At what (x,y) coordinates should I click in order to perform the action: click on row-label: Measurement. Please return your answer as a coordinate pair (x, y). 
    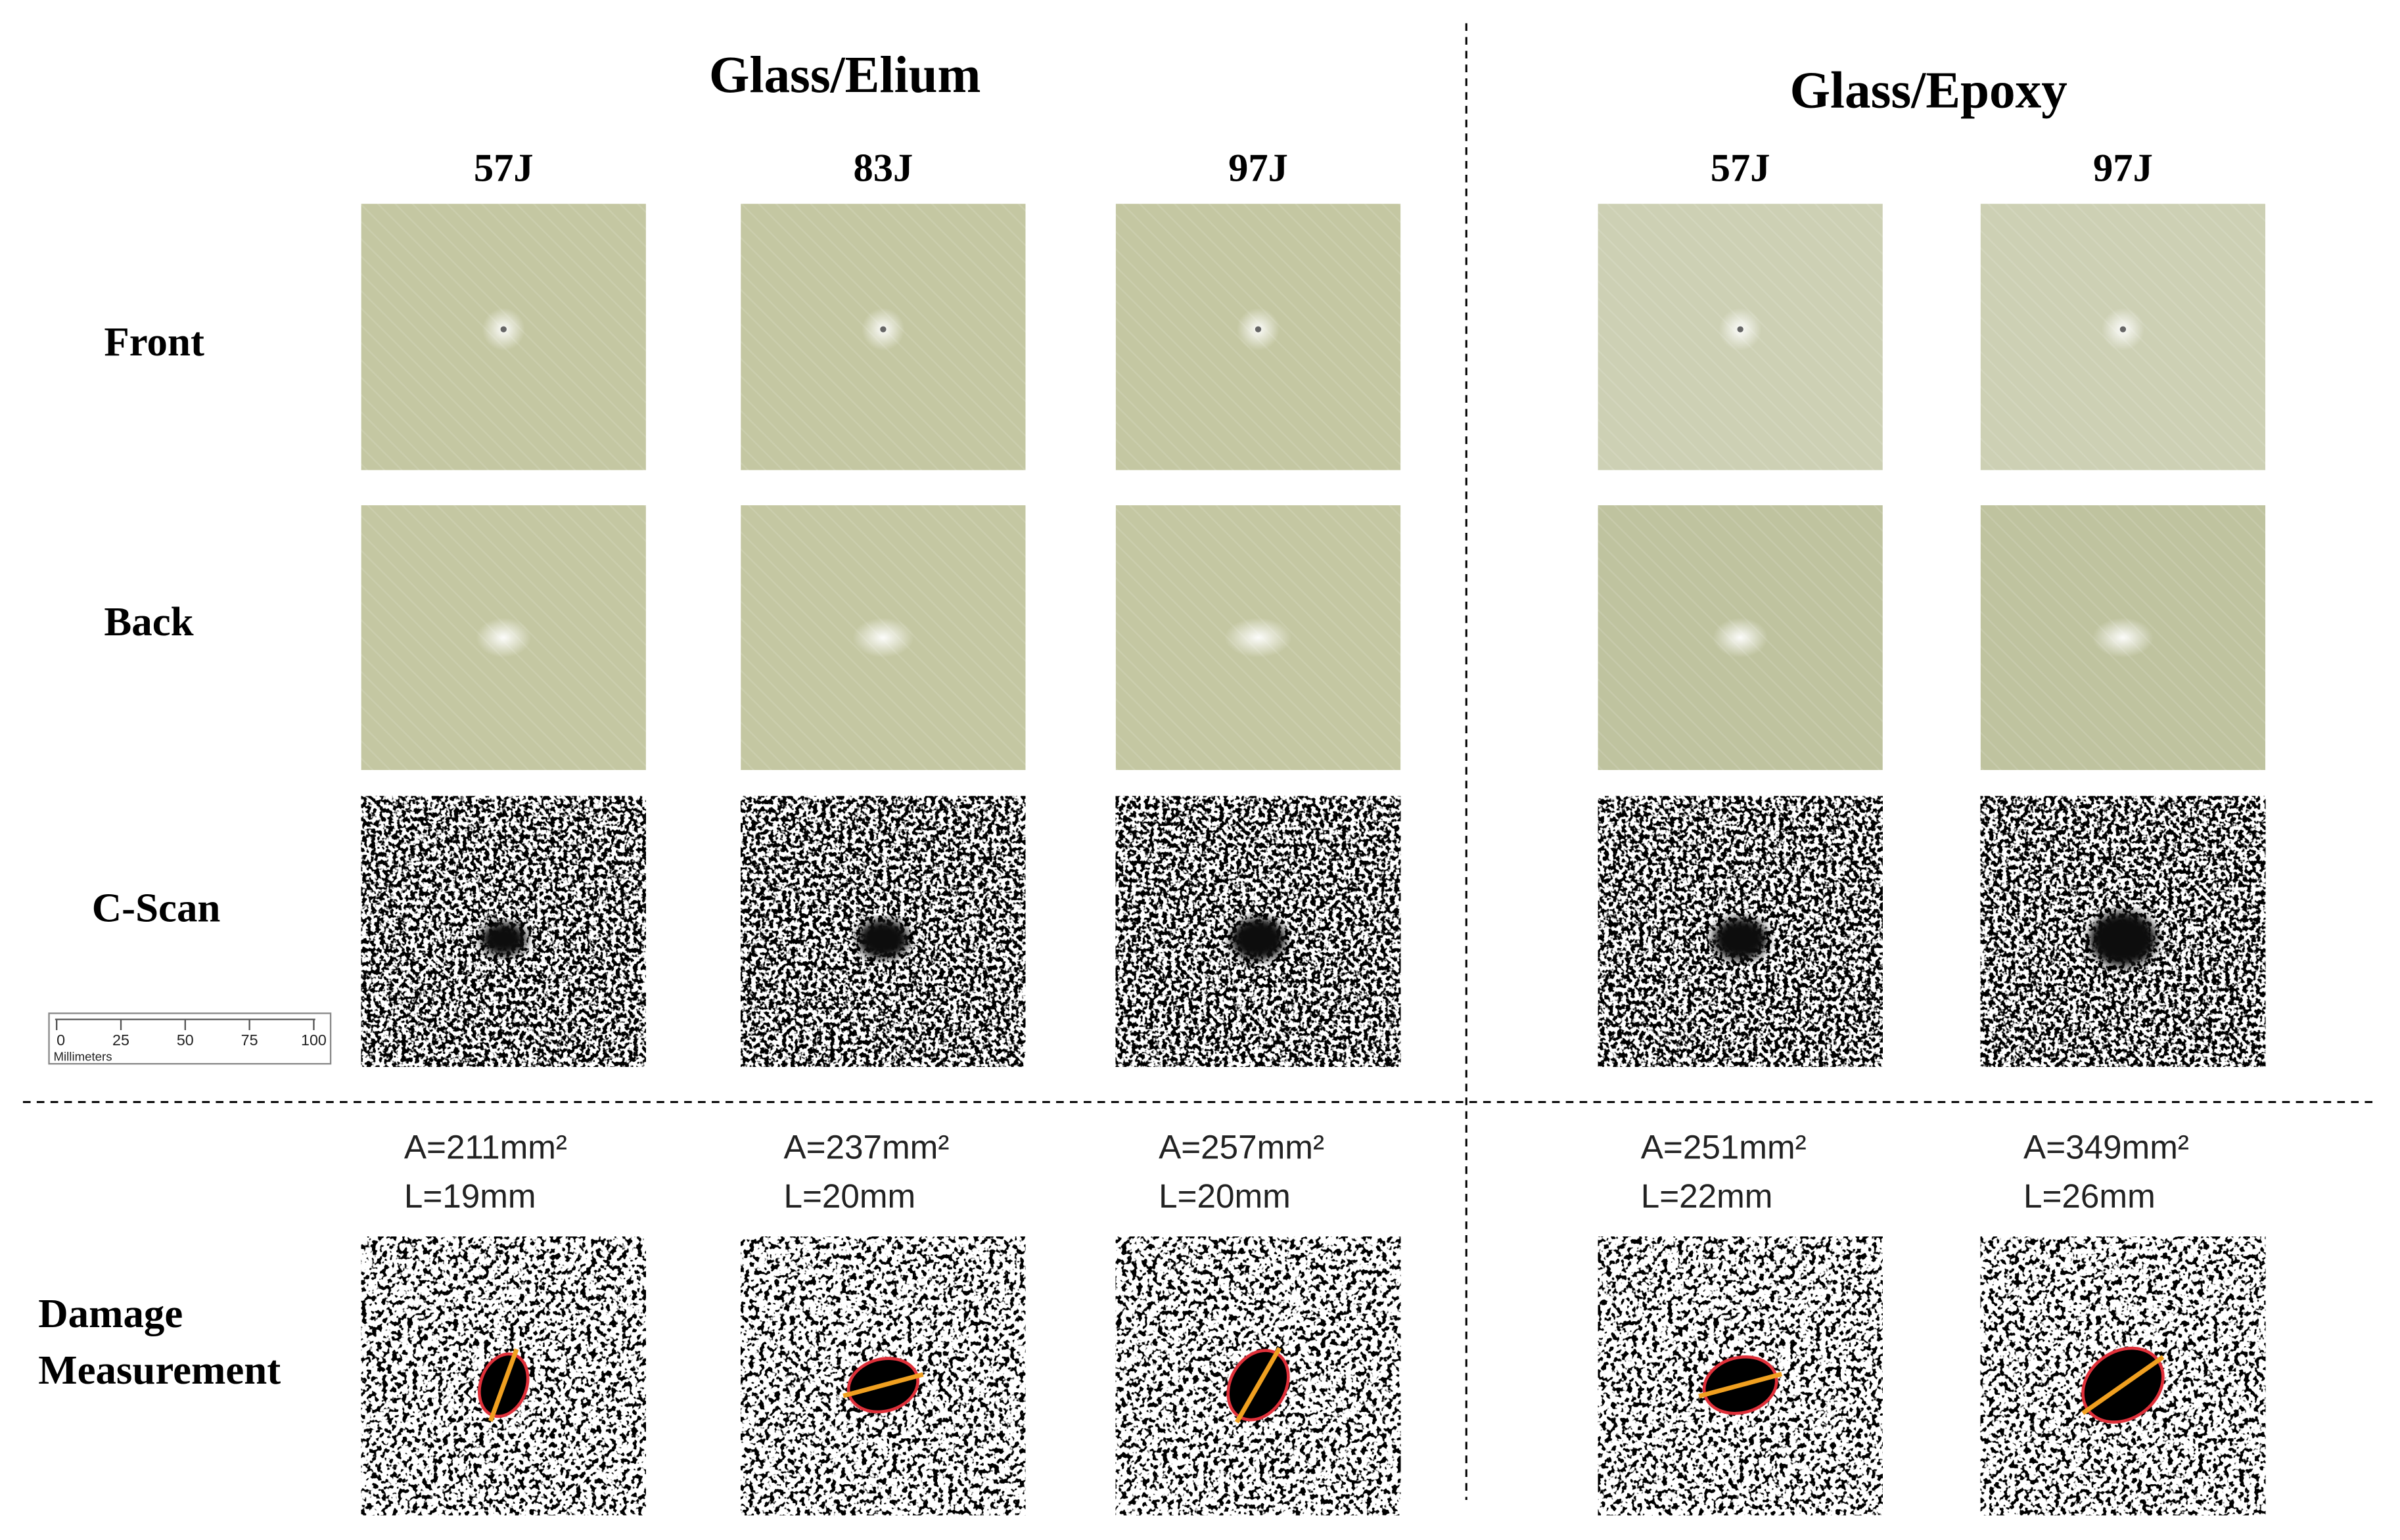
    Looking at the image, I should click on (159, 1370).